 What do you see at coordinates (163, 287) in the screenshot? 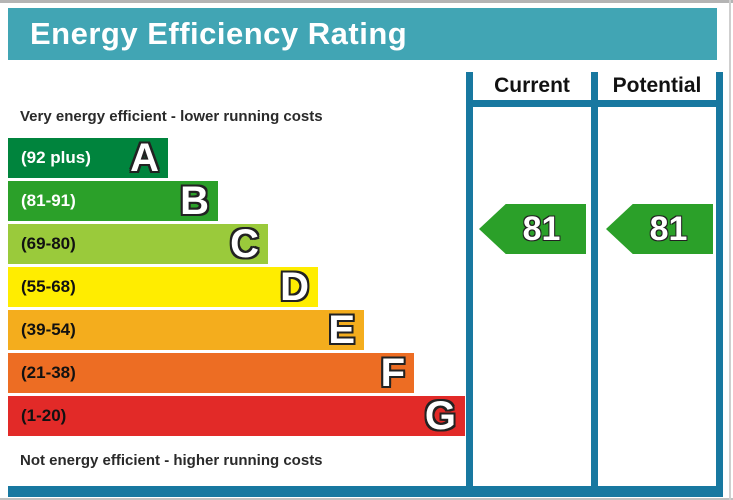
I see `band-d: (55-68) D` at bounding box center [163, 287].